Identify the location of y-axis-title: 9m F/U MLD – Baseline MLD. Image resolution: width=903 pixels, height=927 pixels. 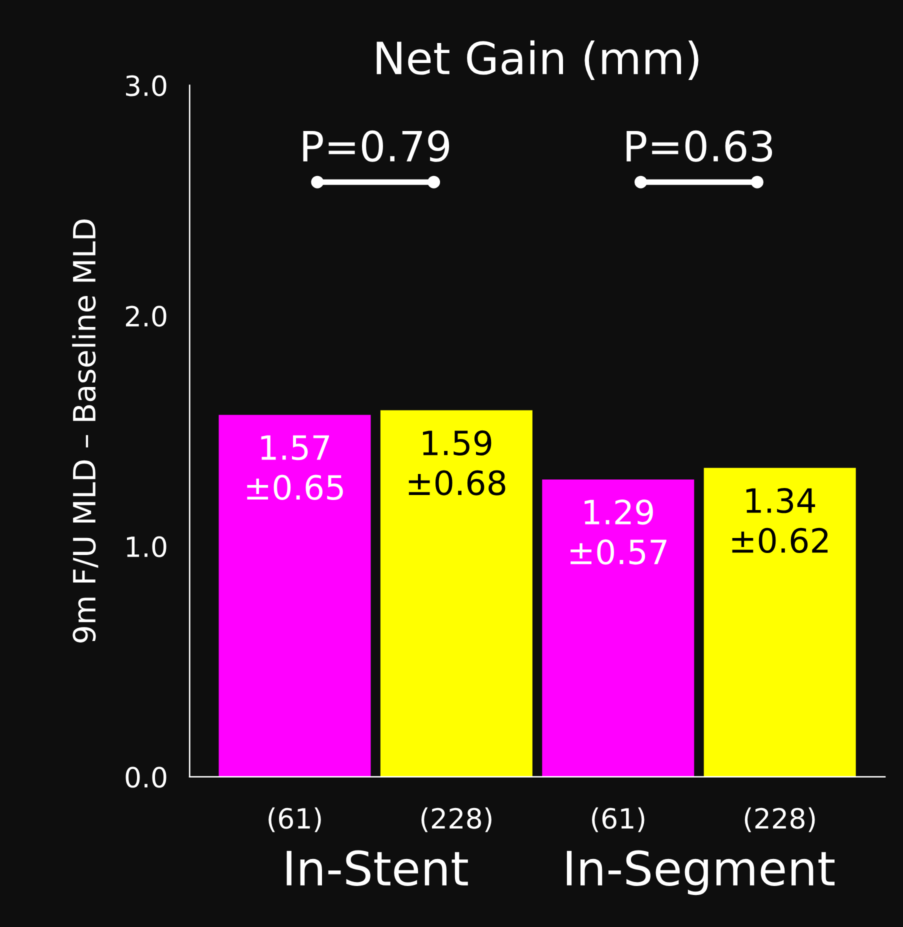
(85, 431).